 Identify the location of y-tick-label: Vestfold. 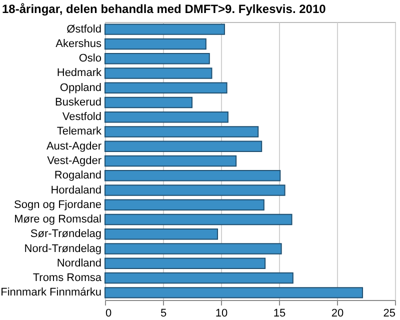
(82, 117).